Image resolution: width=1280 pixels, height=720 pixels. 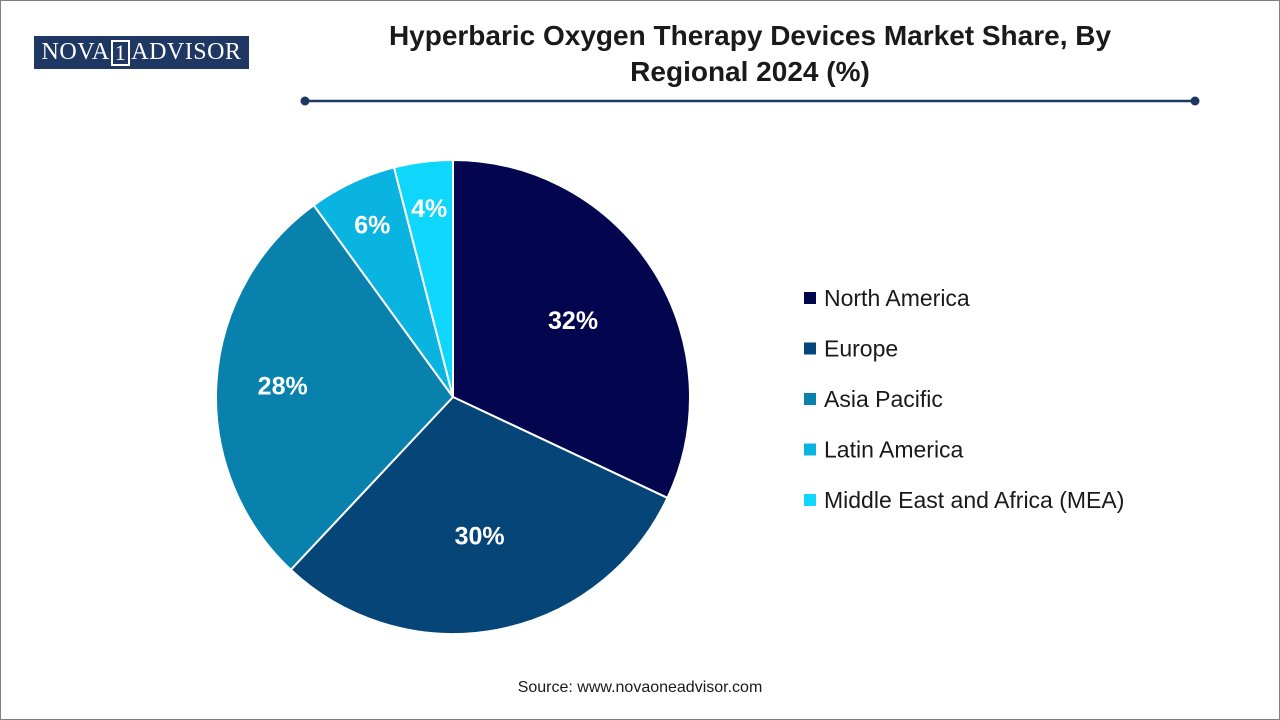 I want to click on legend-label-asia-pacific: Asia Pacific, so click(x=883, y=399).